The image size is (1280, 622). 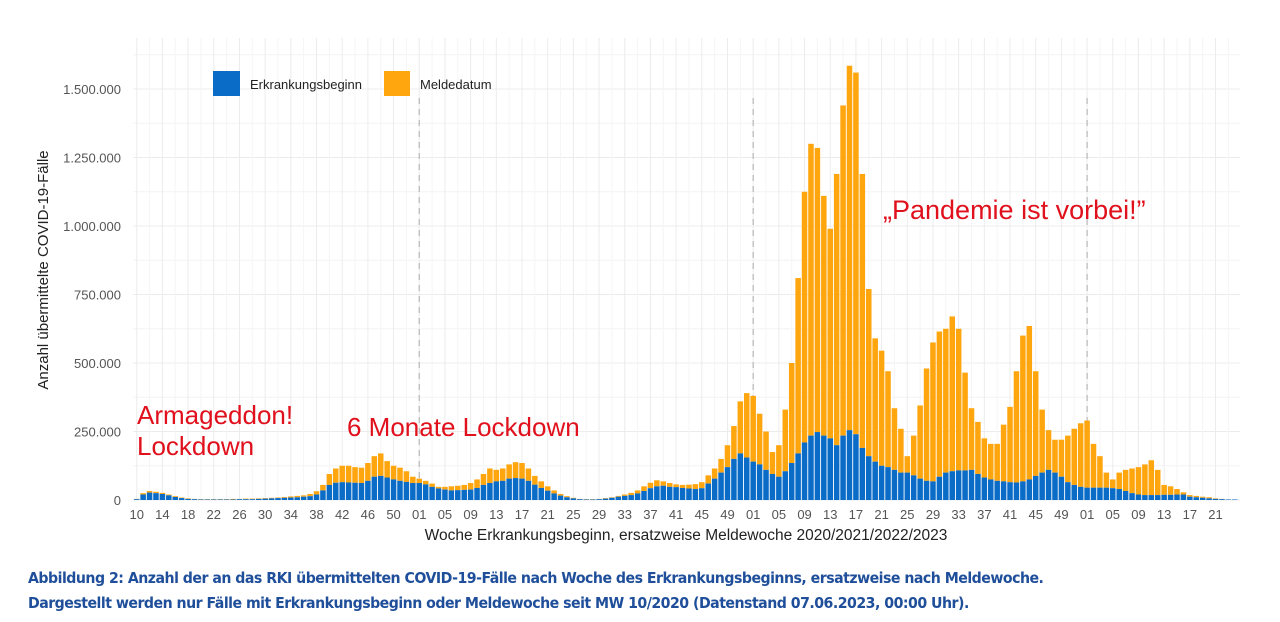 I want to click on x-tick-label: 10, so click(x=136, y=514).